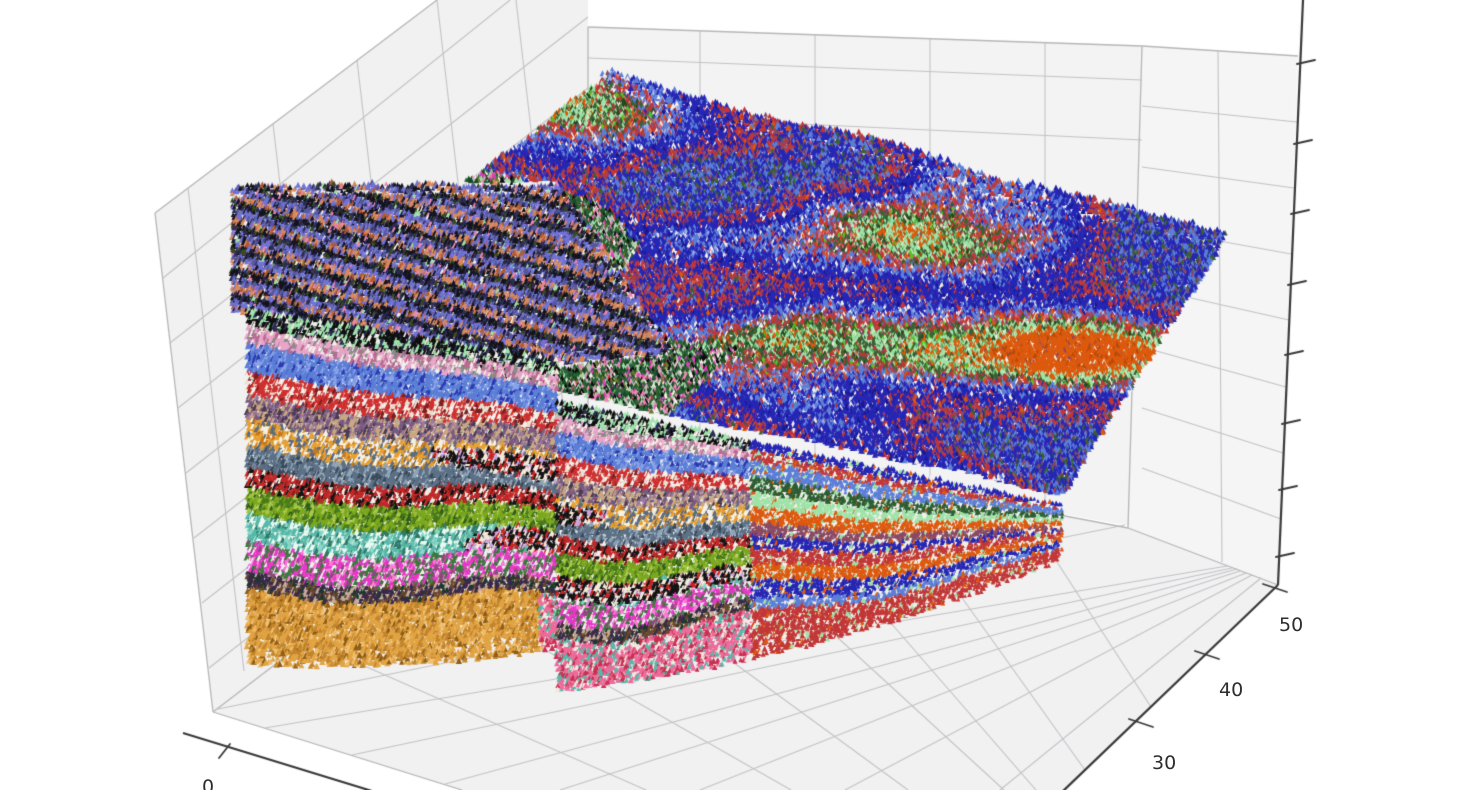 The width and height of the screenshot is (1474, 790). What do you see at coordinates (1231, 690) in the screenshot?
I see `y-tick-label-40: 40` at bounding box center [1231, 690].